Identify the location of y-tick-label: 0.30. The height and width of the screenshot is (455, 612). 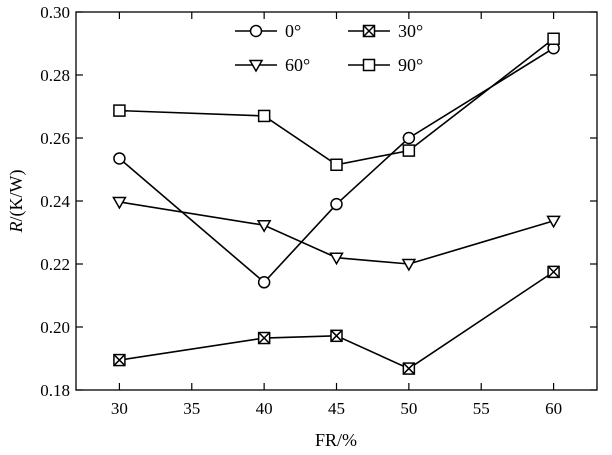
(55, 12).